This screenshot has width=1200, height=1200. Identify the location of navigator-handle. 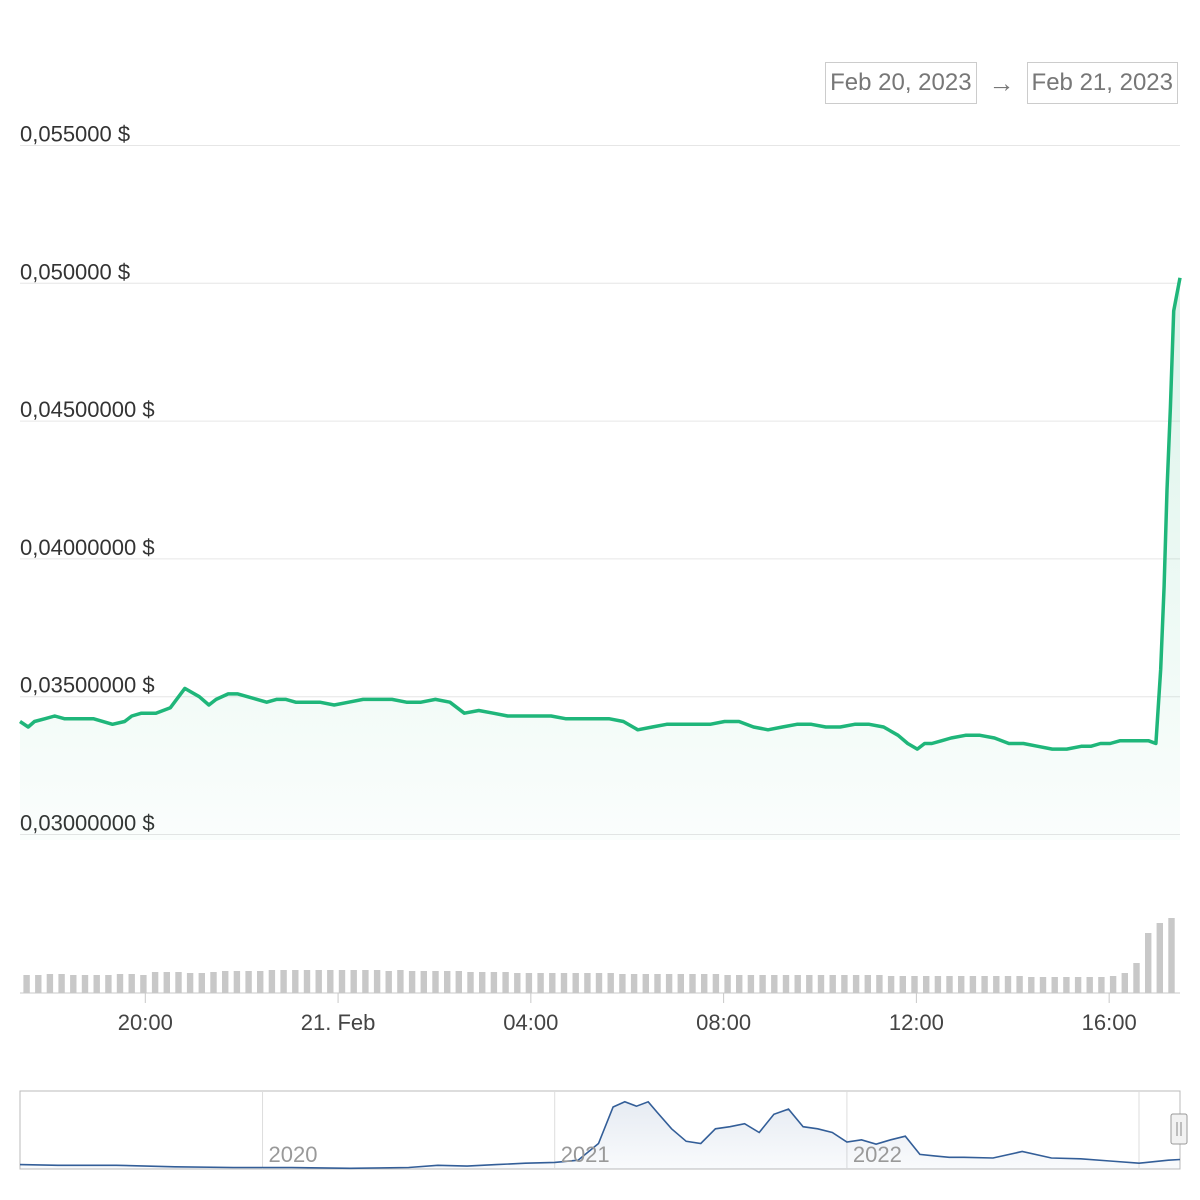
(1179, 1129).